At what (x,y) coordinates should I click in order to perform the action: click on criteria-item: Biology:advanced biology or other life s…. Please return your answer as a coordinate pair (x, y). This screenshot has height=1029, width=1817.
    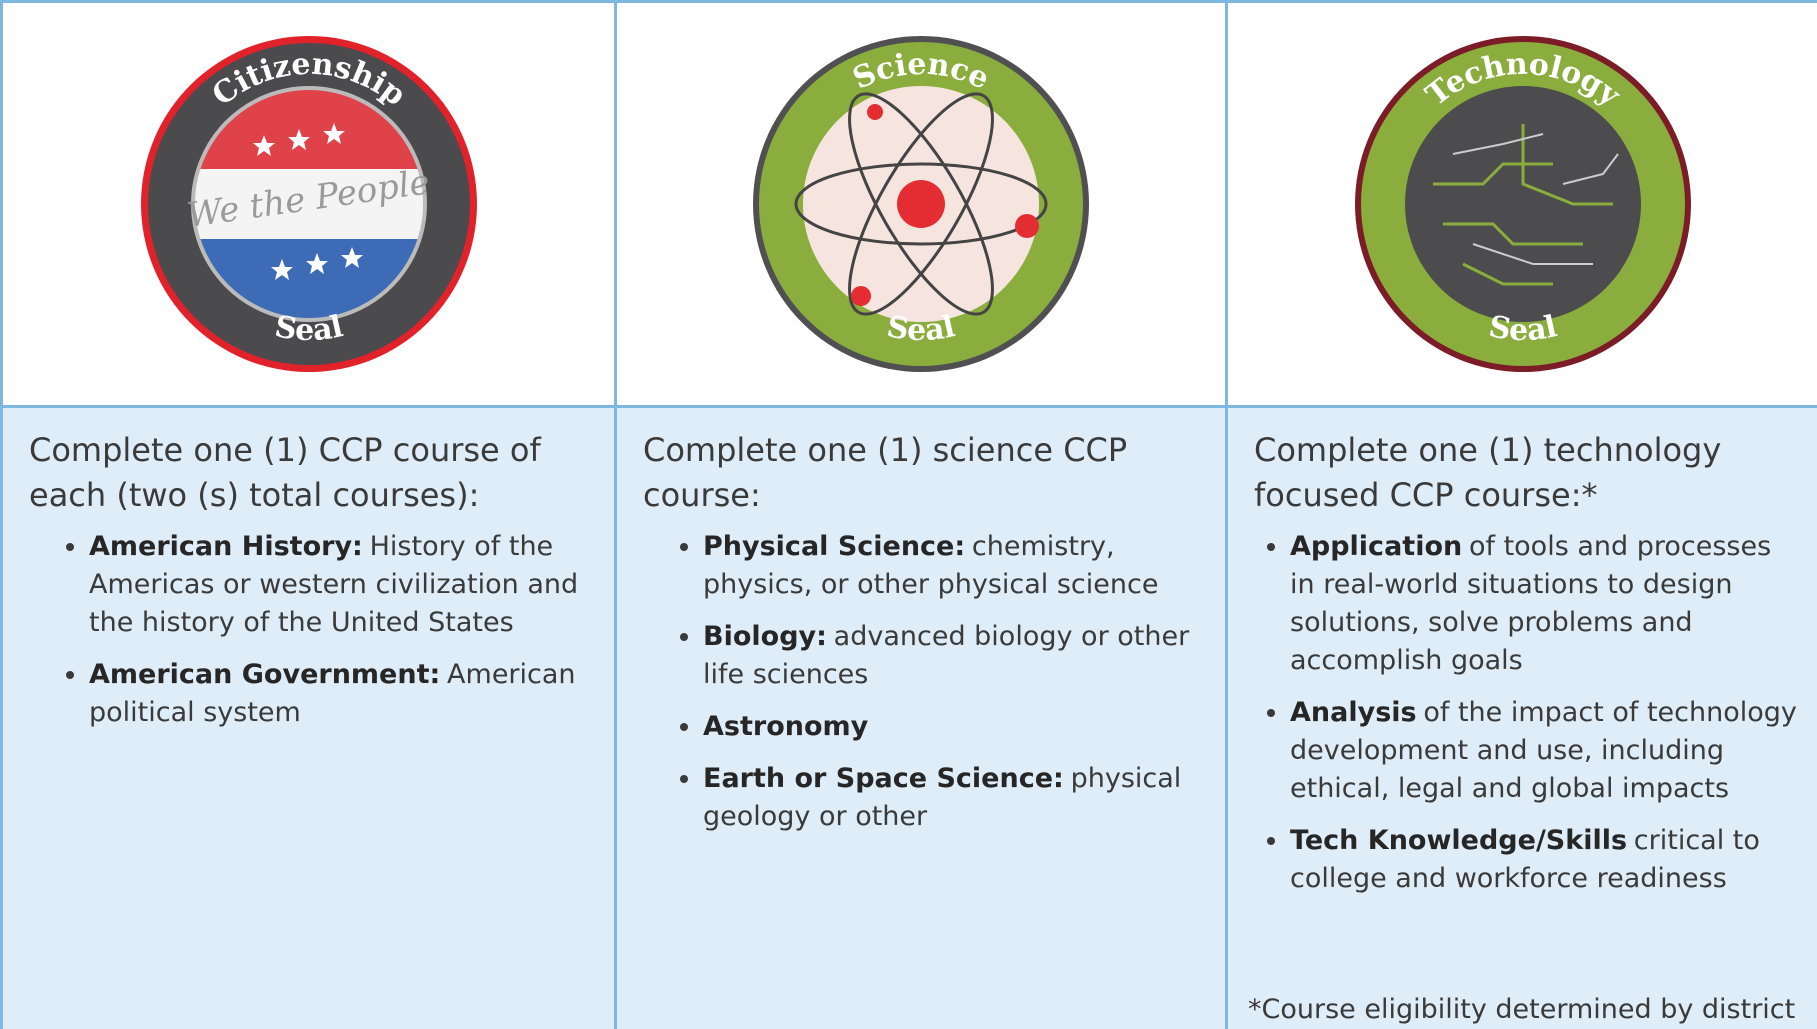
    Looking at the image, I should click on (954, 656).